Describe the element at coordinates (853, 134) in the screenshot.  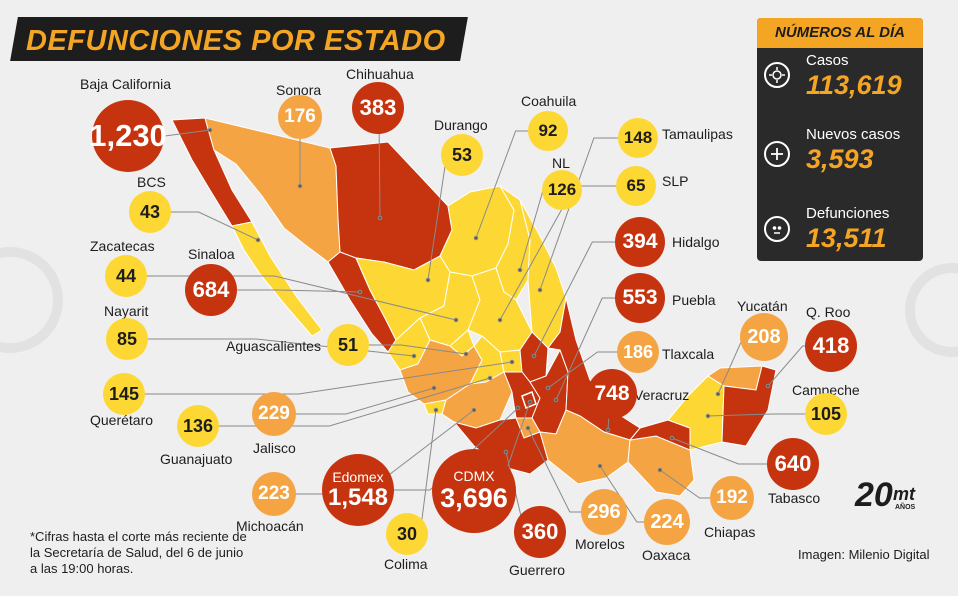
I see `stat-label-nuevos-casos: Nuevos casos` at that location.